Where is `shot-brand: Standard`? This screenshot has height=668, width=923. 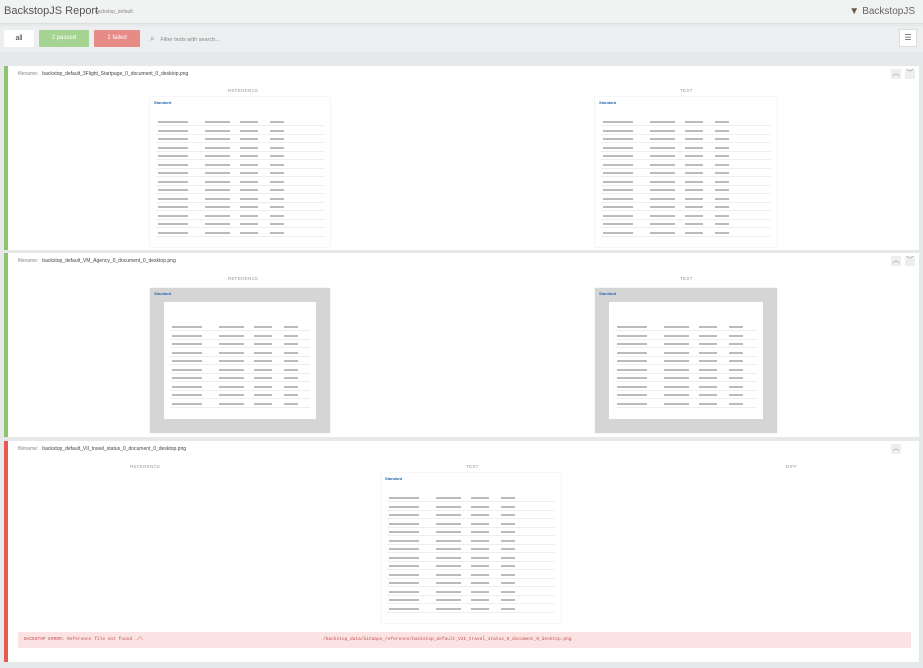 shot-brand: Standard is located at coordinates (163, 102).